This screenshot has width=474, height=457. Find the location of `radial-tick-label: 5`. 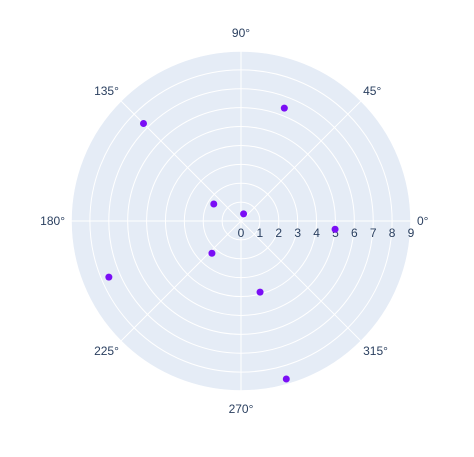

radial-tick-label: 5 is located at coordinates (335, 233).